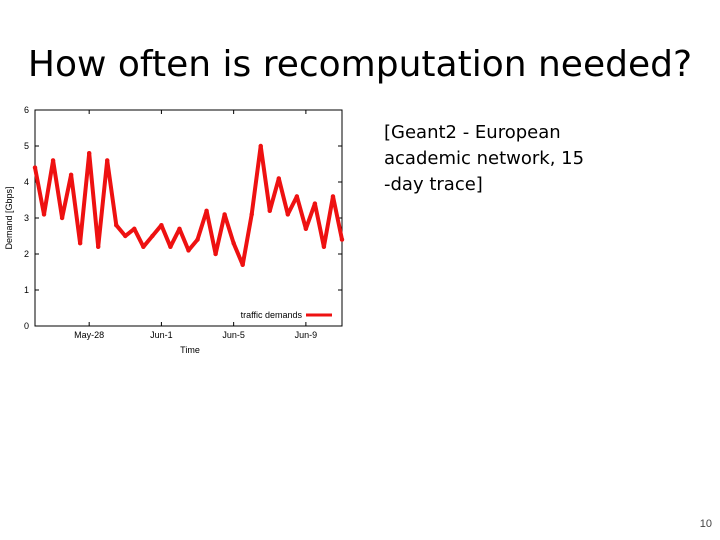  What do you see at coordinates (705, 524) in the screenshot?
I see `slide-number: 10` at bounding box center [705, 524].